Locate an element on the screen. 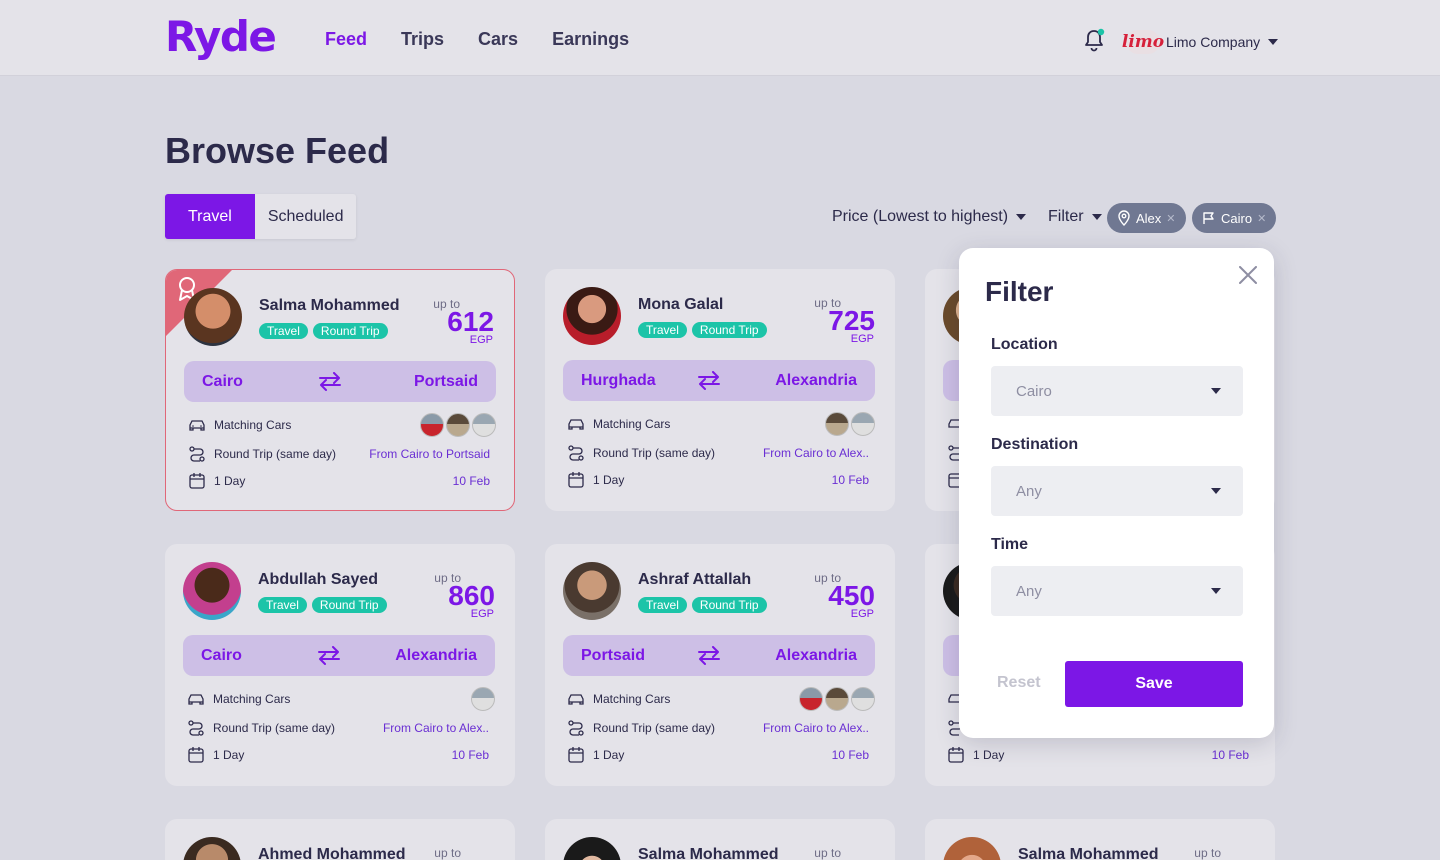 This screenshot has height=860, width=1440. trip-card: Ahmed Mohammed up to is located at coordinates (340, 839).